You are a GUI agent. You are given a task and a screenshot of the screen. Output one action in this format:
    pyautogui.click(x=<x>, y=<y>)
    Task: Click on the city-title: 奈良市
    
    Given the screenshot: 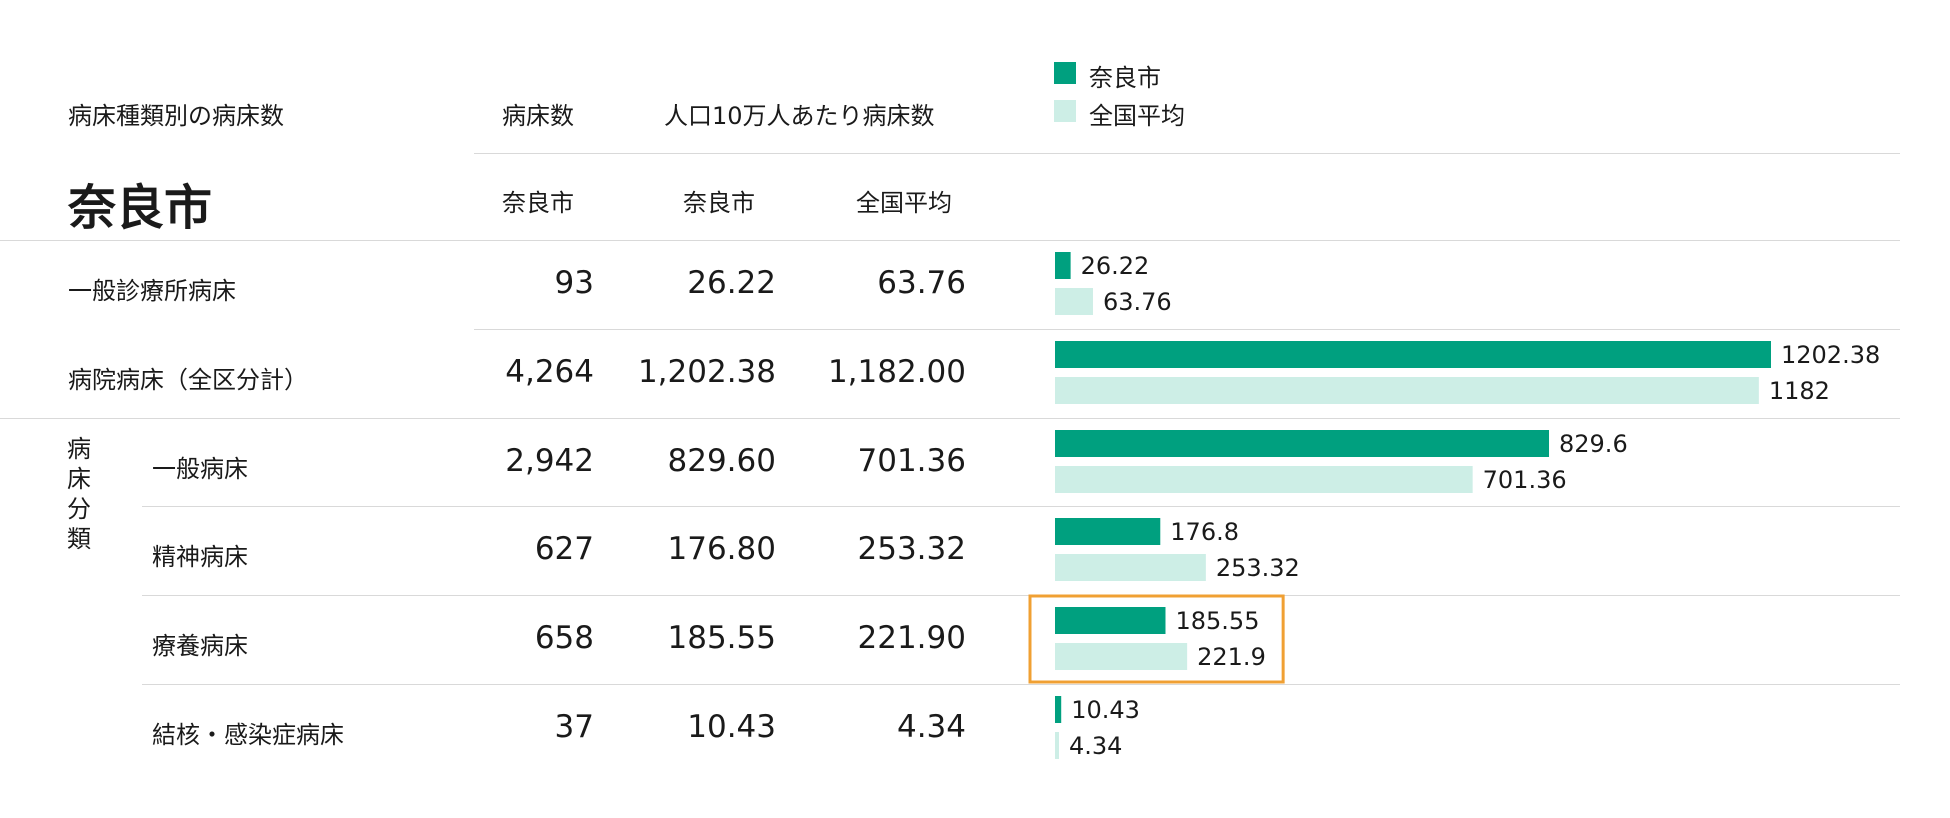 What is the action you would take?
    pyautogui.click(x=140, y=208)
    